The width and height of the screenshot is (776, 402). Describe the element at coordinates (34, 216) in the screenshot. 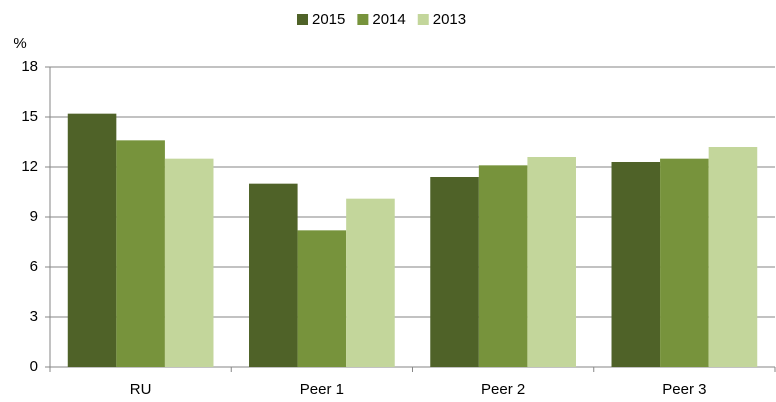

I see `y-tick-label: 9` at that location.